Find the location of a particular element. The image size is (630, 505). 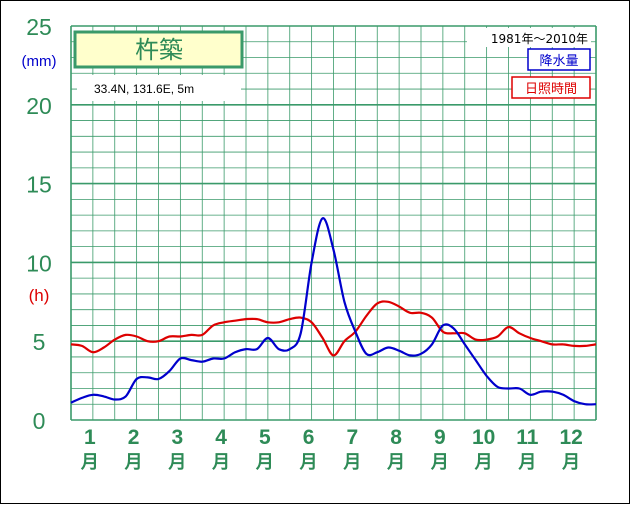

y-tick-label: 0 is located at coordinates (39, 421).